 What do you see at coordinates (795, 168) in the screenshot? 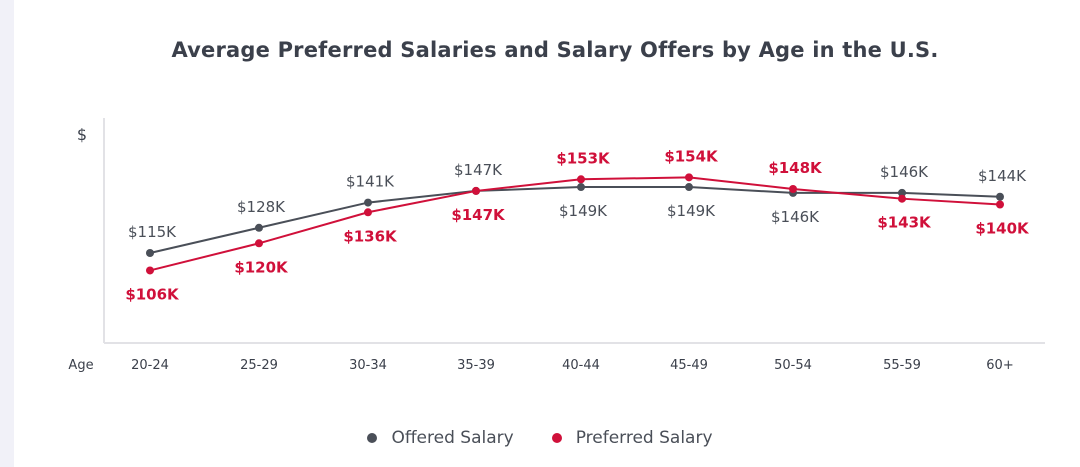
I see `data-label: $148K` at bounding box center [795, 168].